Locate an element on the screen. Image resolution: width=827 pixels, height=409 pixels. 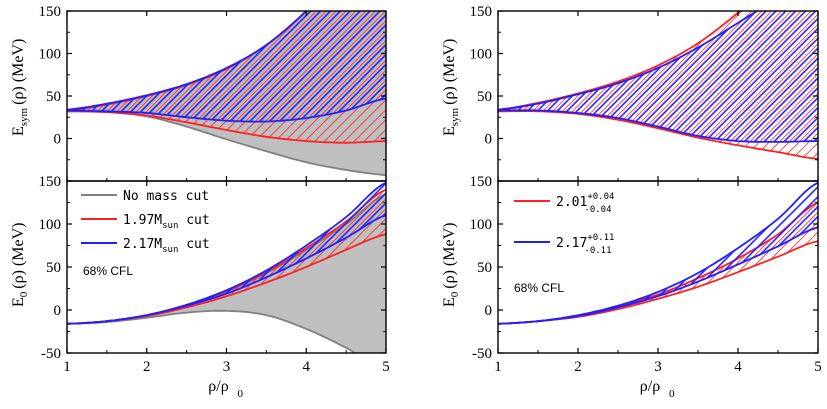
legend-label: 2.01+0.04 -0.04 is located at coordinates (585, 203).